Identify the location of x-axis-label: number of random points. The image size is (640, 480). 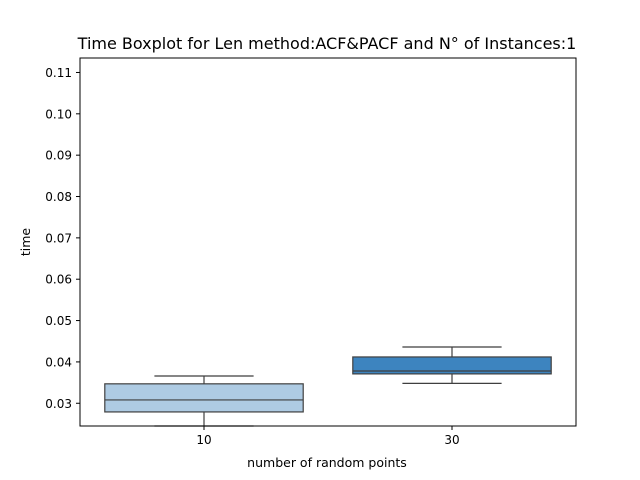
(327, 462).